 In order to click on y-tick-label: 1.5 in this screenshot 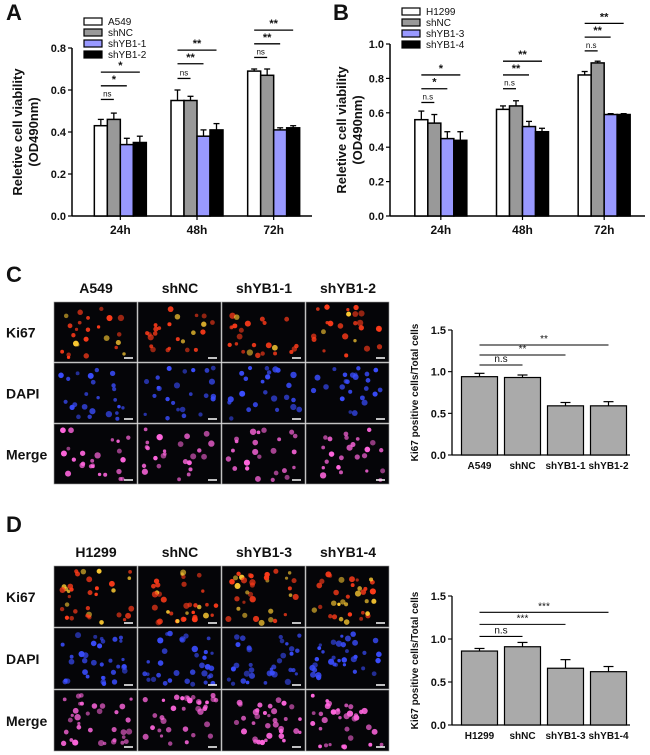, I will do `click(438, 331)`.